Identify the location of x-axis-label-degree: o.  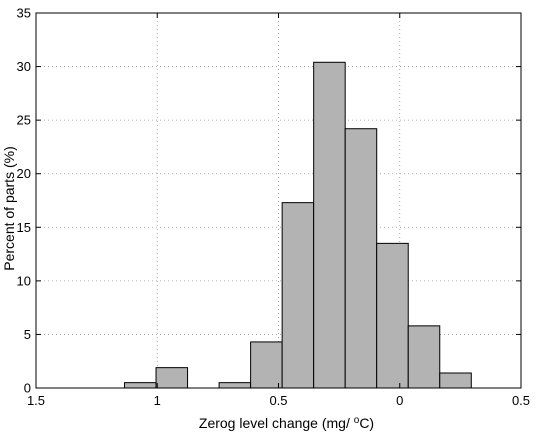
(357, 420).